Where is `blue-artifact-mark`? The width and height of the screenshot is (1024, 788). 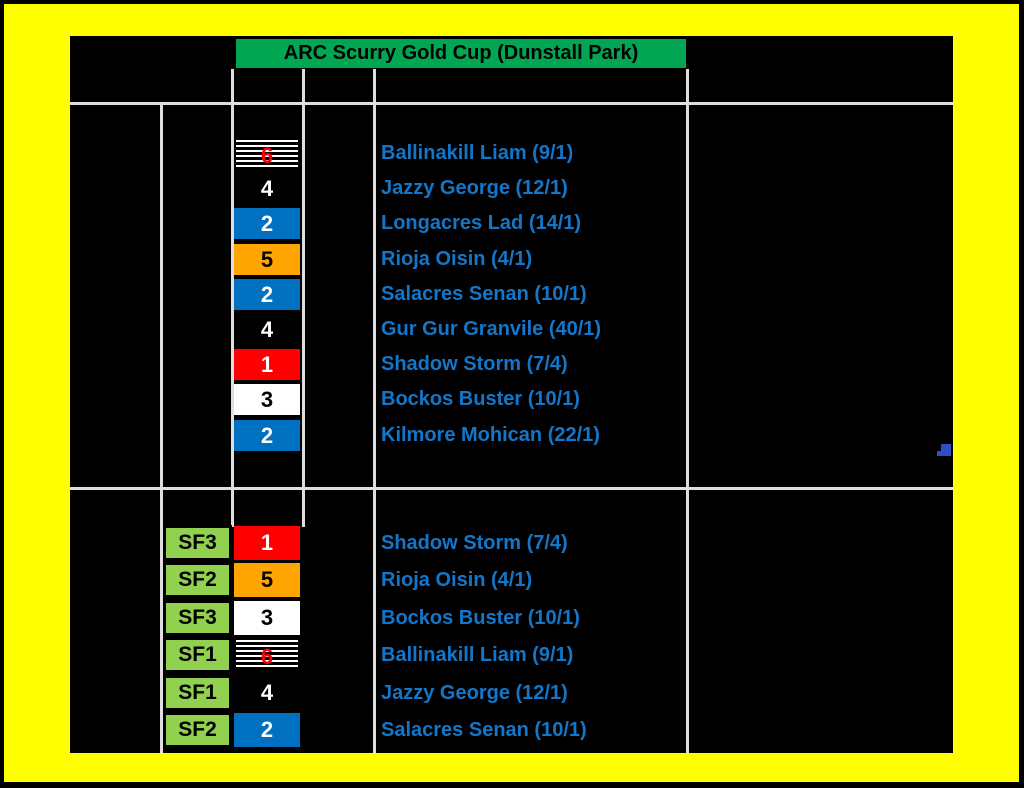
blue-artifact-mark is located at coordinates (944, 450).